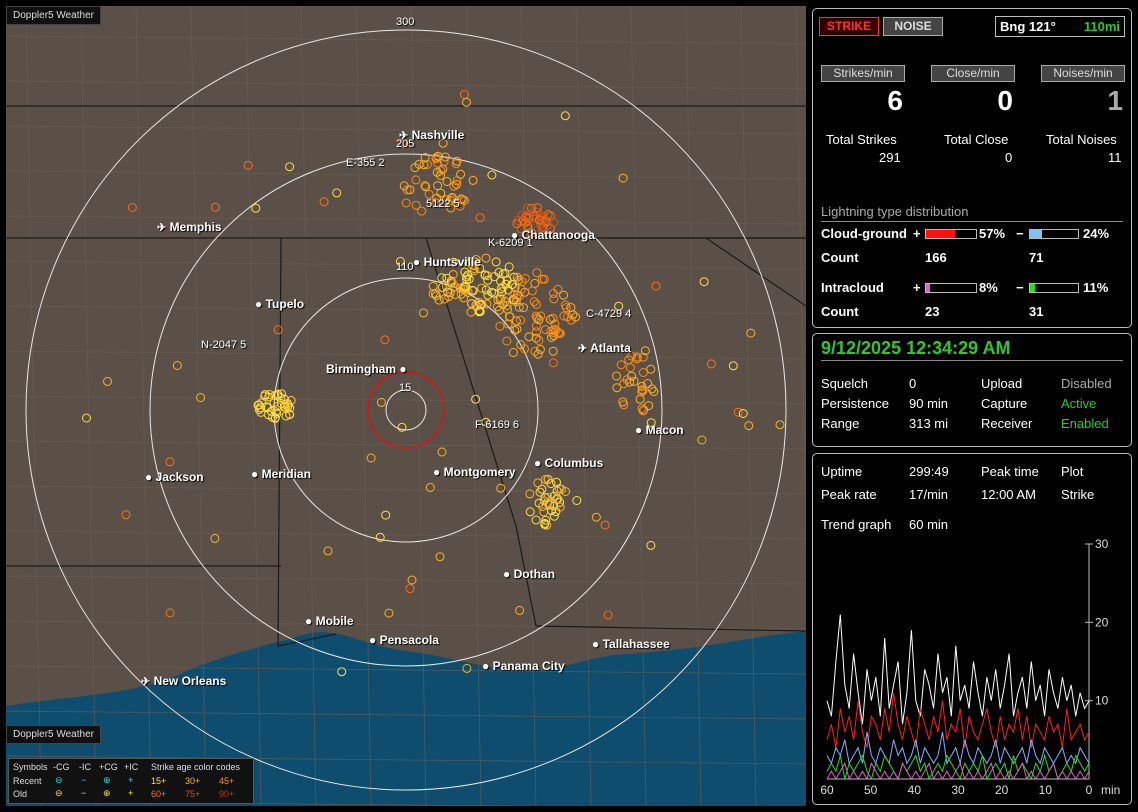 The image size is (1138, 812). Describe the element at coordinates (895, 100) in the screenshot. I see `strikes-per-min-value: 6` at that location.